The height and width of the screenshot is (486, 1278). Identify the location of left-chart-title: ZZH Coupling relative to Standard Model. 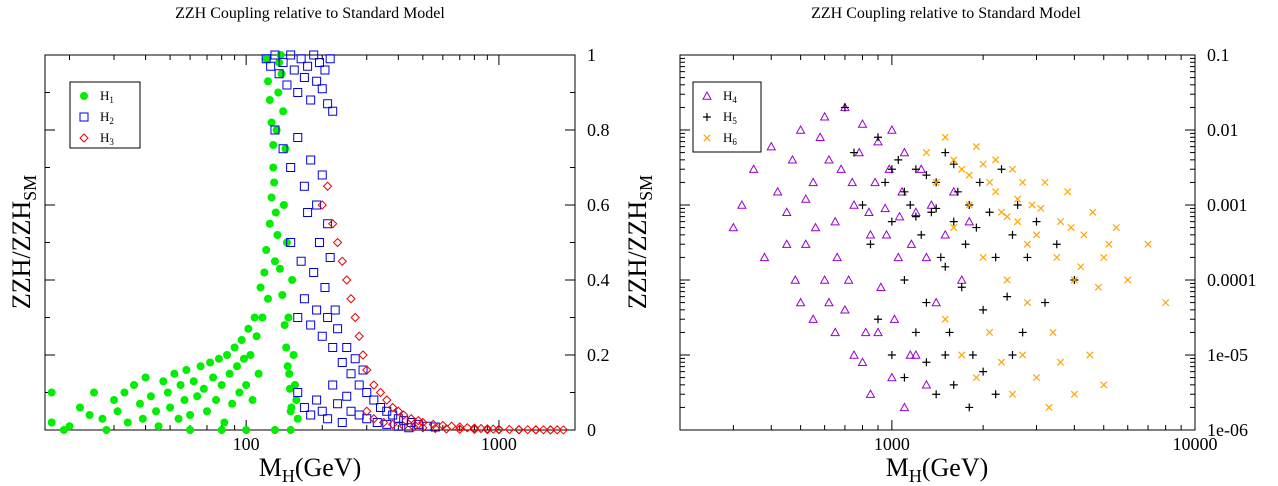
(310, 13).